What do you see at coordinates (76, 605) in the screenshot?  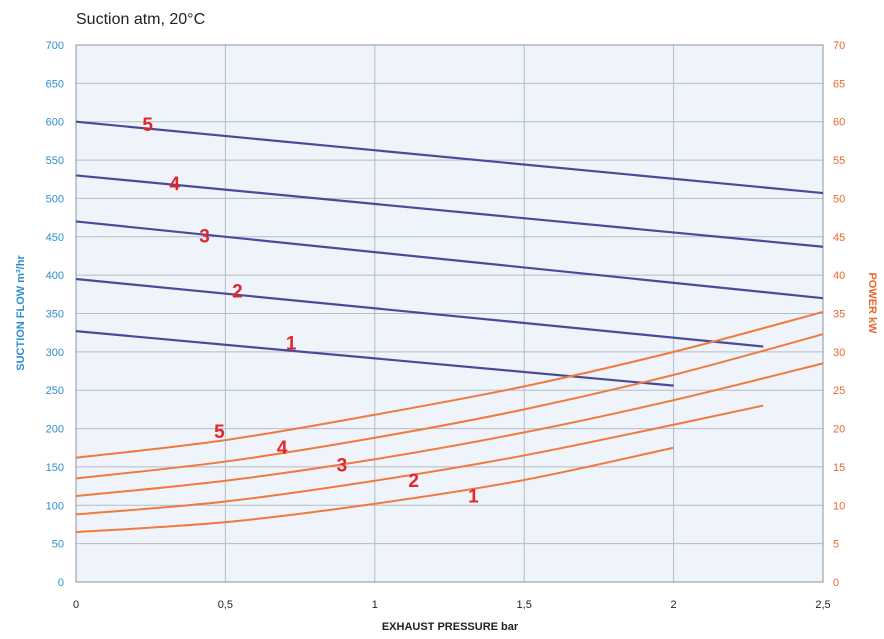 I see `x-tick-label: 0` at bounding box center [76, 605].